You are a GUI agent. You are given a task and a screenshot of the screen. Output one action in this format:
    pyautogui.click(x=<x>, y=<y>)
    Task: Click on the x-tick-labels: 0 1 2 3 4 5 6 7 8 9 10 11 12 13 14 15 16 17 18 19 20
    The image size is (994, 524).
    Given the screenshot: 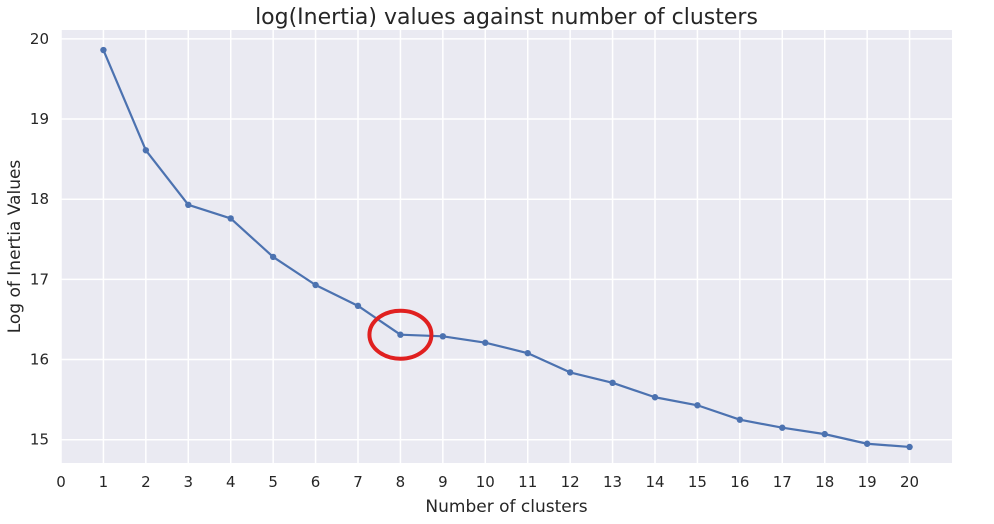 What is the action you would take?
    pyautogui.click(x=487, y=482)
    